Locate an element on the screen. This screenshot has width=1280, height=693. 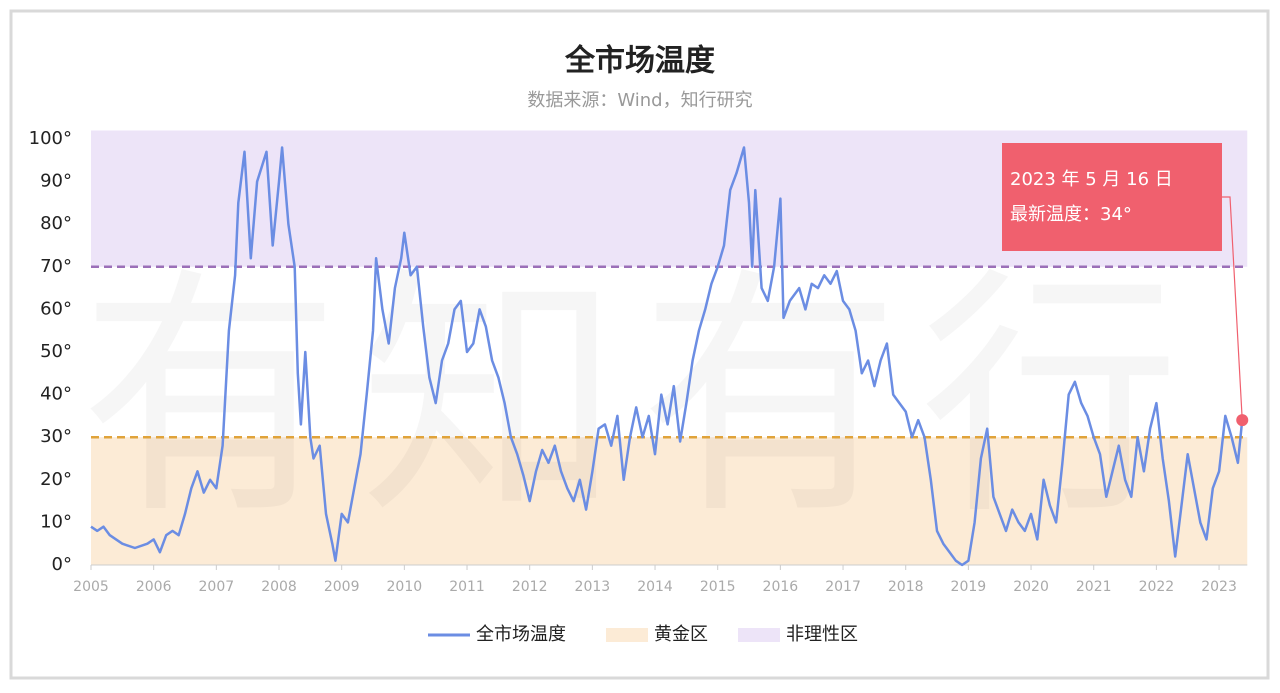
x-tick-label: 2005 is located at coordinates (91, 587).